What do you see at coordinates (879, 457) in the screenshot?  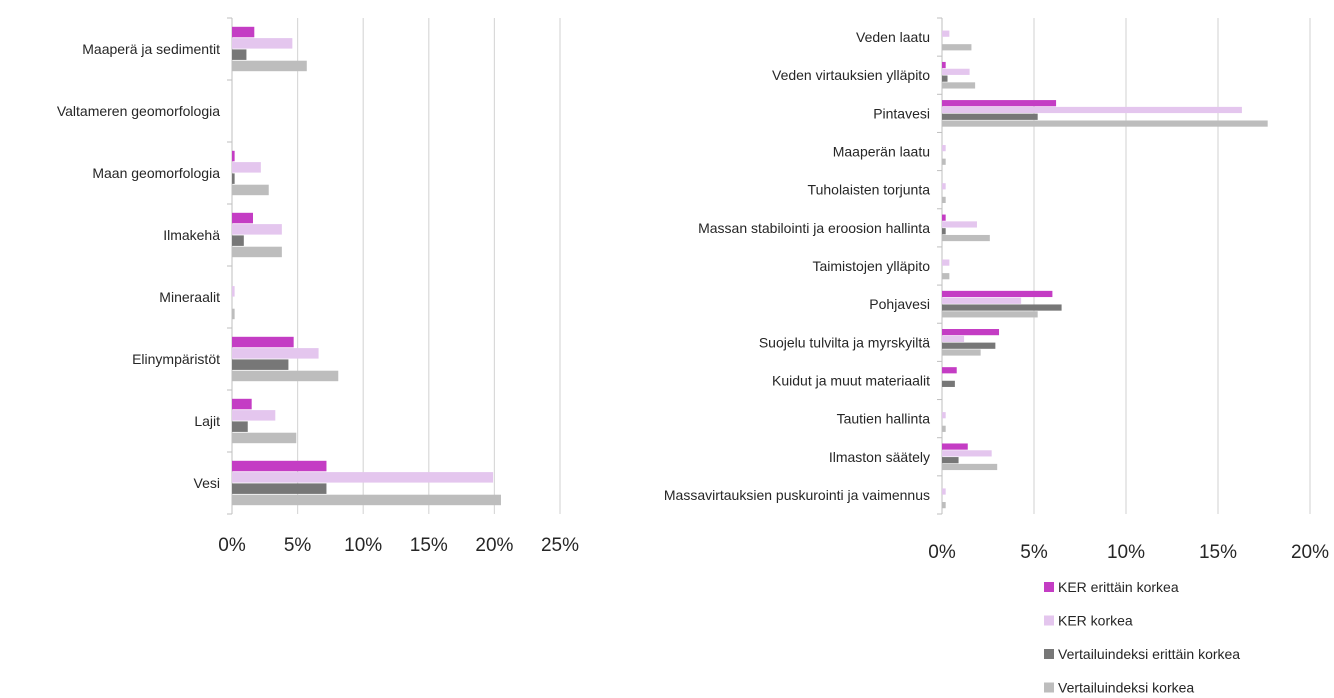 I see `category-label: Ilmaston säätely` at bounding box center [879, 457].